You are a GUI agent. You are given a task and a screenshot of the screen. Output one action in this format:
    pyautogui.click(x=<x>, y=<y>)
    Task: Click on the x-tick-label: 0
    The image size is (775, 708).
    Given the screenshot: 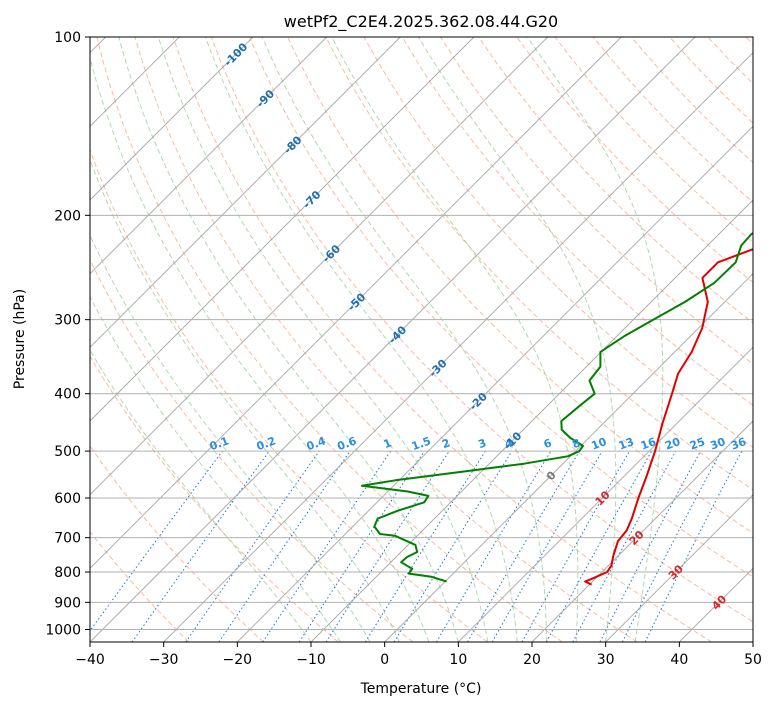 What is the action you would take?
    pyautogui.click(x=384, y=660)
    